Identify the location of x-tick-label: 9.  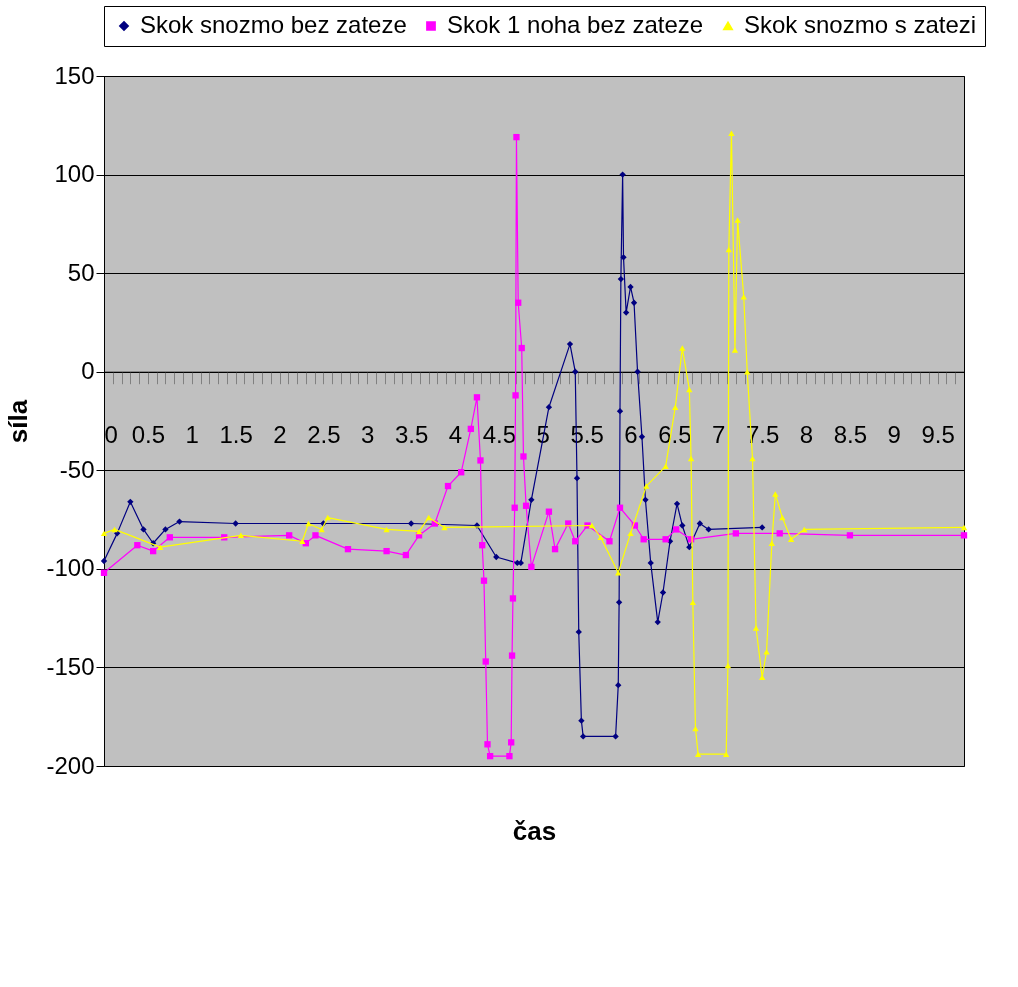
(894, 435).